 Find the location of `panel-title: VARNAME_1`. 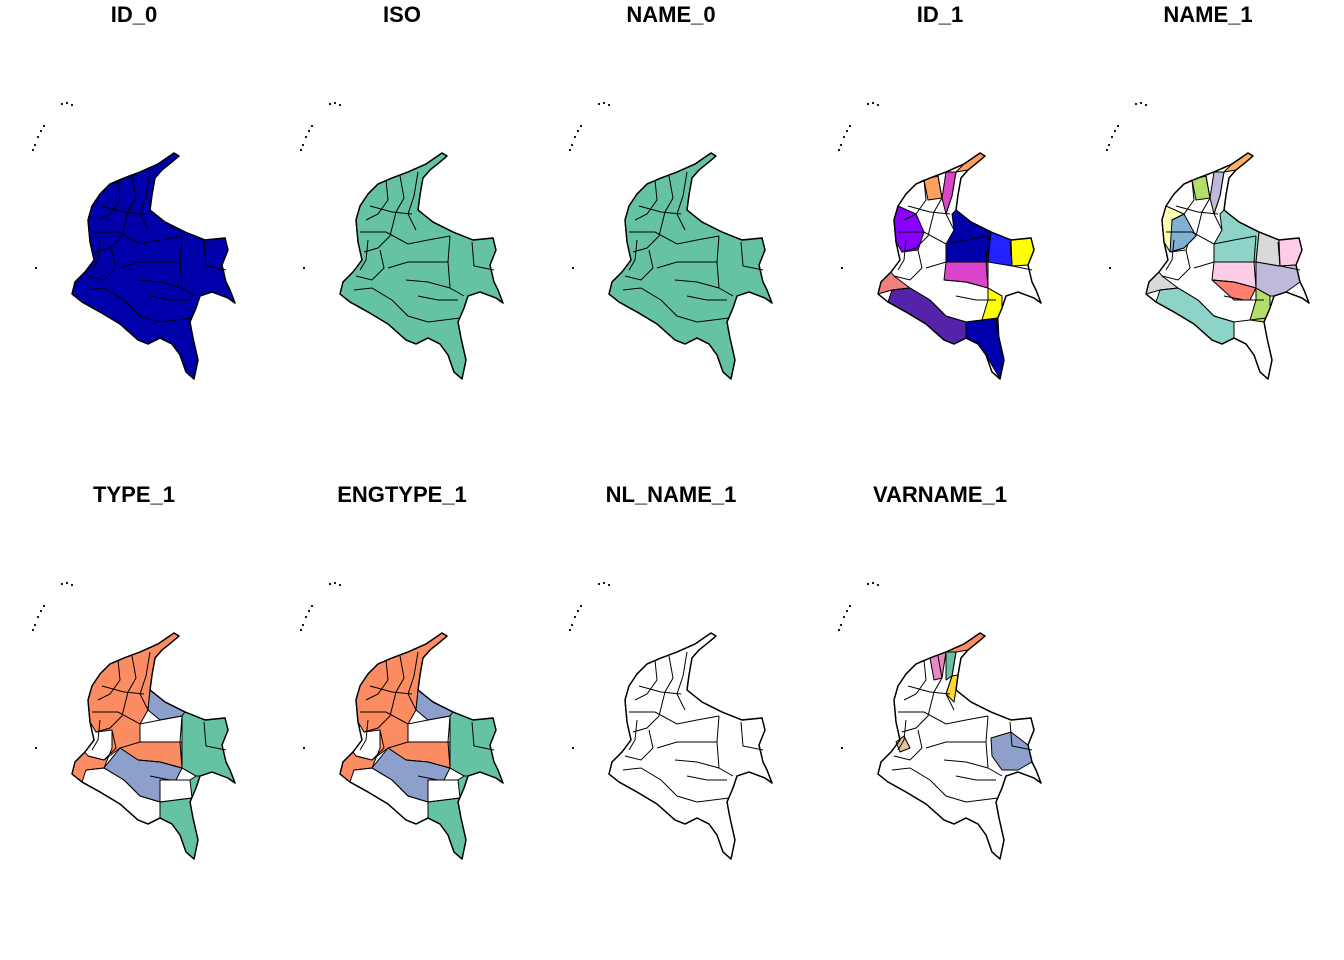

panel-title: VARNAME_1 is located at coordinates (940, 494).